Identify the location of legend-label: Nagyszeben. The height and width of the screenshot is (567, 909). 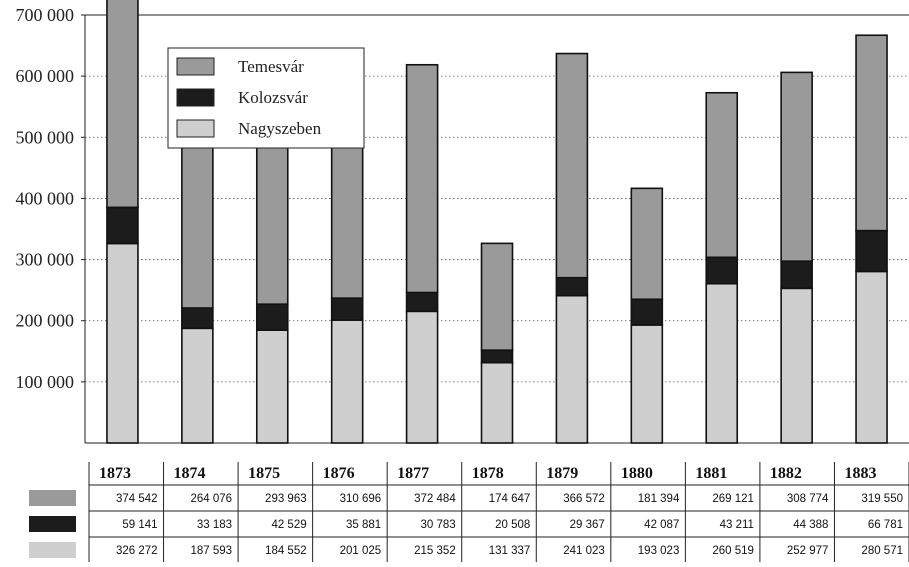
(280, 128).